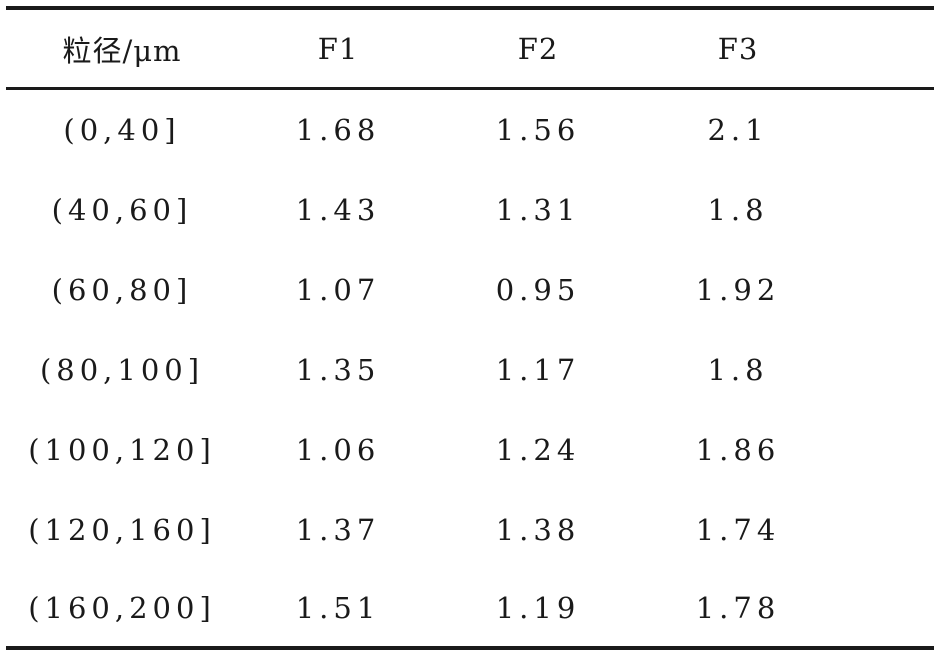  I want to click on table-row: (0,40] 1.68 1.56 2.1, so click(470, 130).